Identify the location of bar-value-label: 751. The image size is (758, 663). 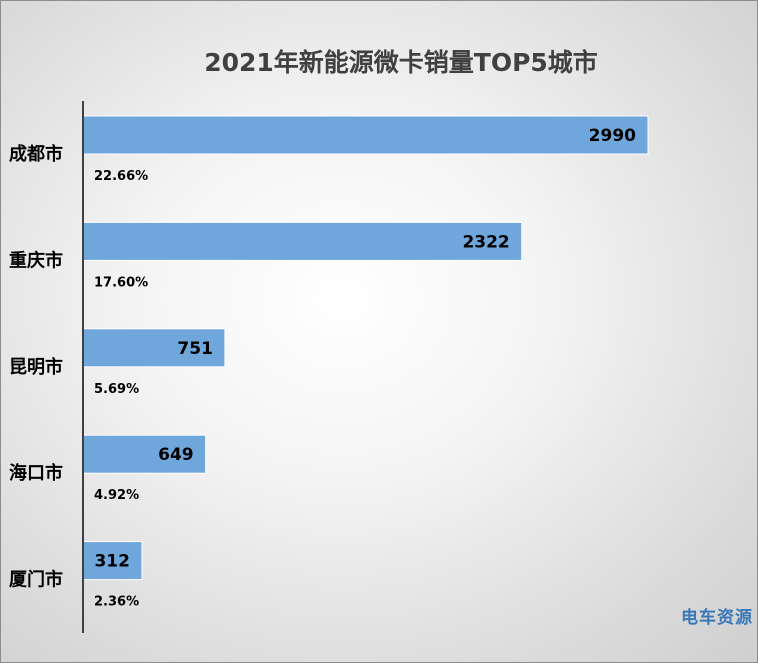
(195, 349).